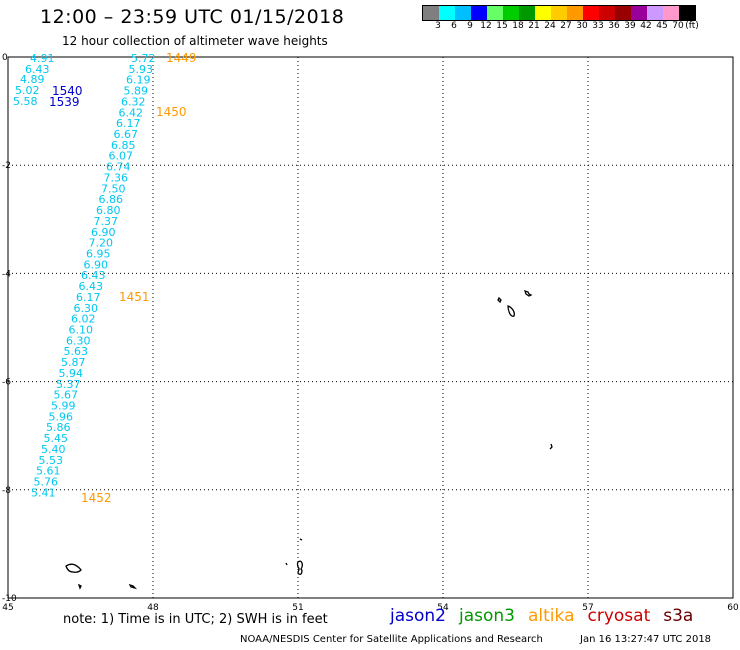 The height and width of the screenshot is (650, 740). I want to click on scale-label: 6, so click(454, 26).